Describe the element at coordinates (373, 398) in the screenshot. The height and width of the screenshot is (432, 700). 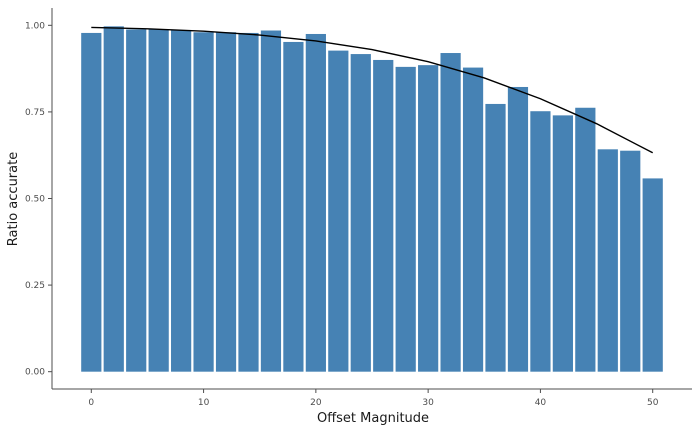
I see `x-axis-ticks: 0 10 20 30 40 50` at that location.